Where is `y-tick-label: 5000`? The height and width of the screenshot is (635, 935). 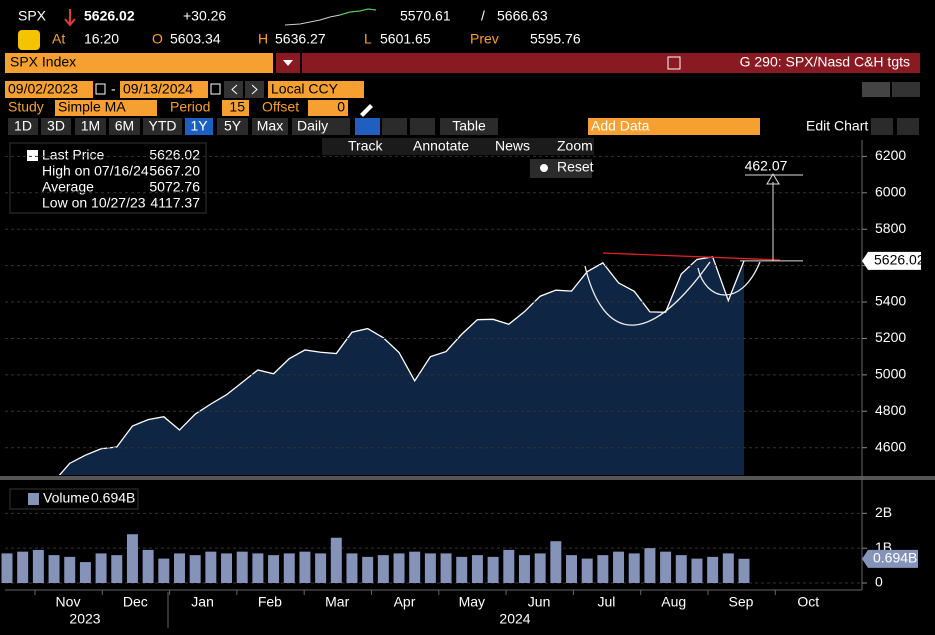 y-tick-label: 5000 is located at coordinates (890, 374).